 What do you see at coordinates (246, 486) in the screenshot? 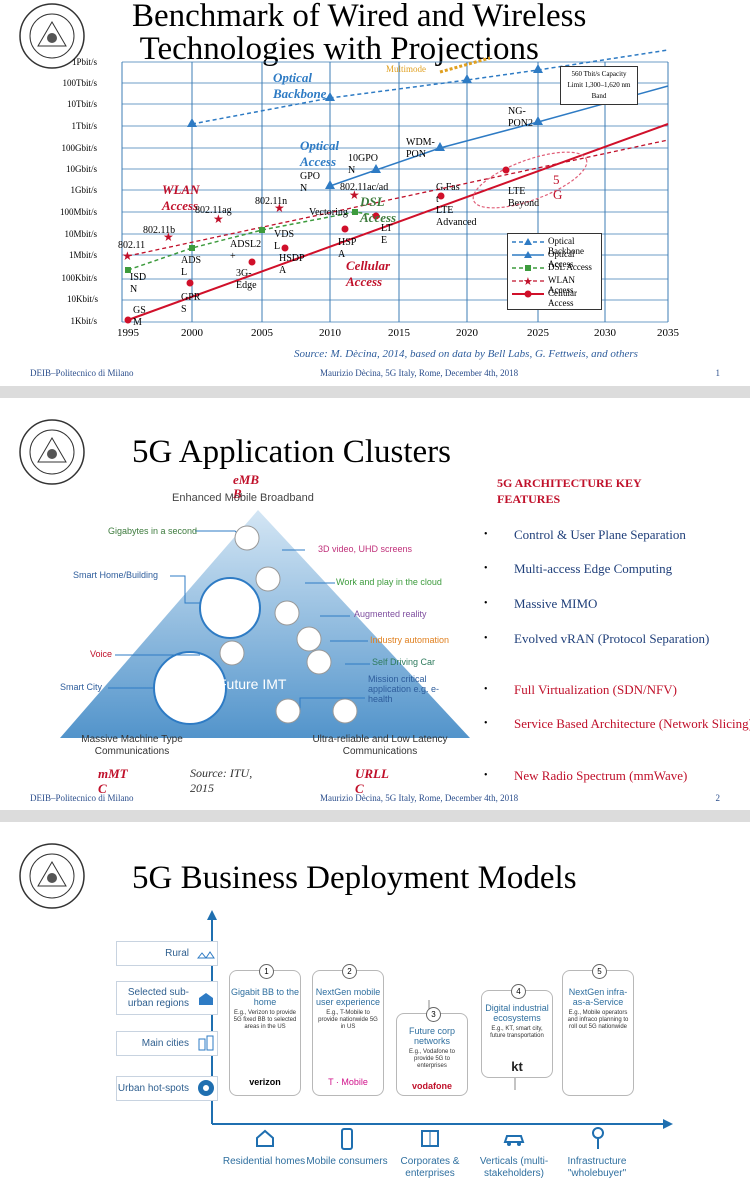
I see `embb-label: eMB B` at bounding box center [246, 486].